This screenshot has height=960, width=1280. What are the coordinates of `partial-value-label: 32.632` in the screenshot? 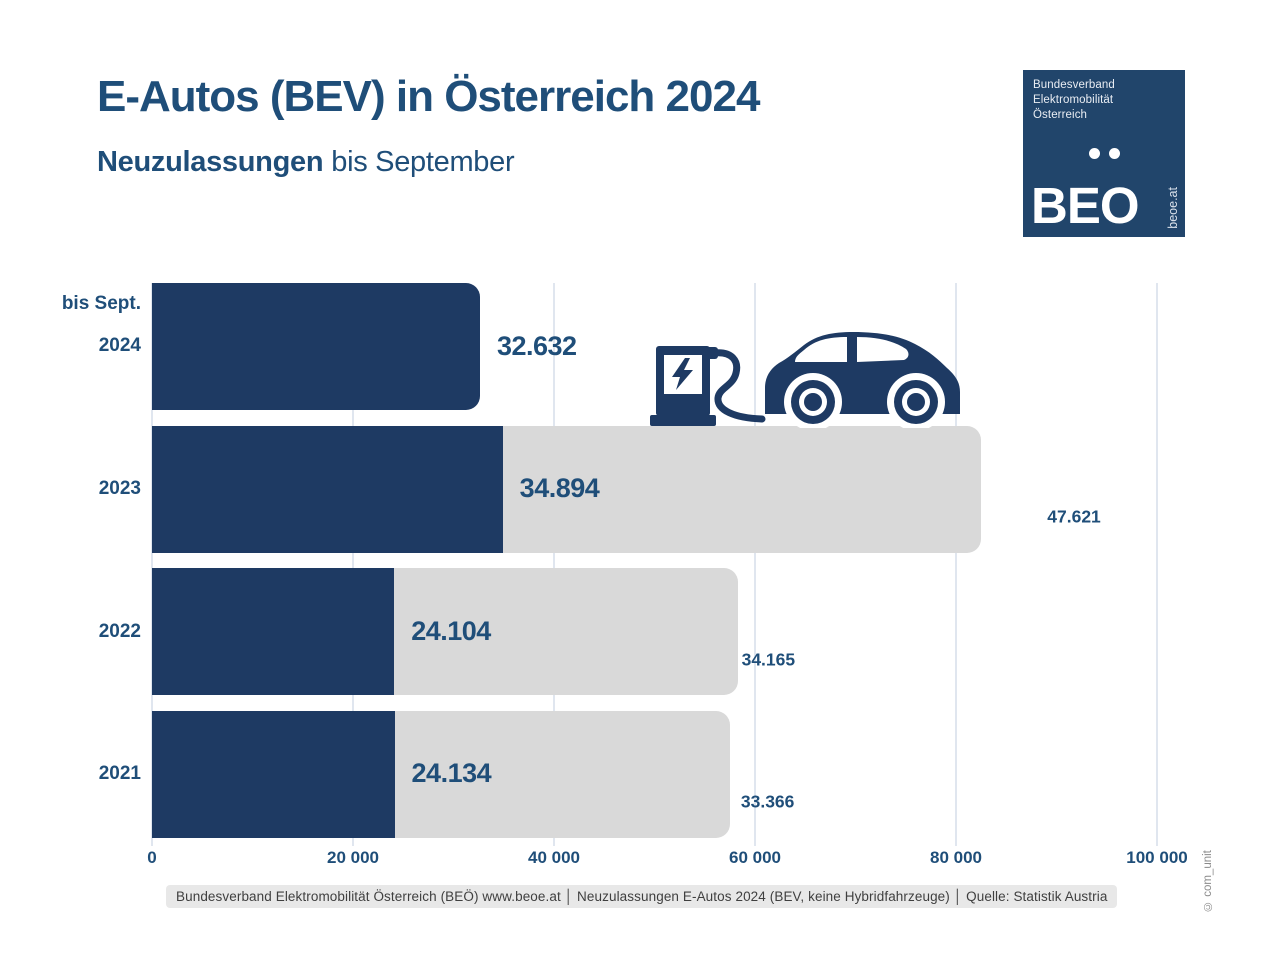 It's located at (536, 345).